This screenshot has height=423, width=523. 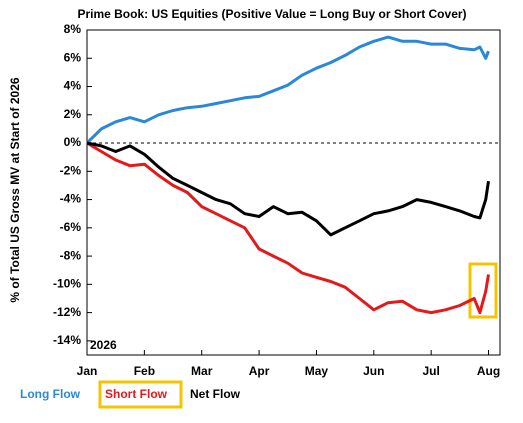 I want to click on y-tick-label: 0%, so click(x=73, y=142).